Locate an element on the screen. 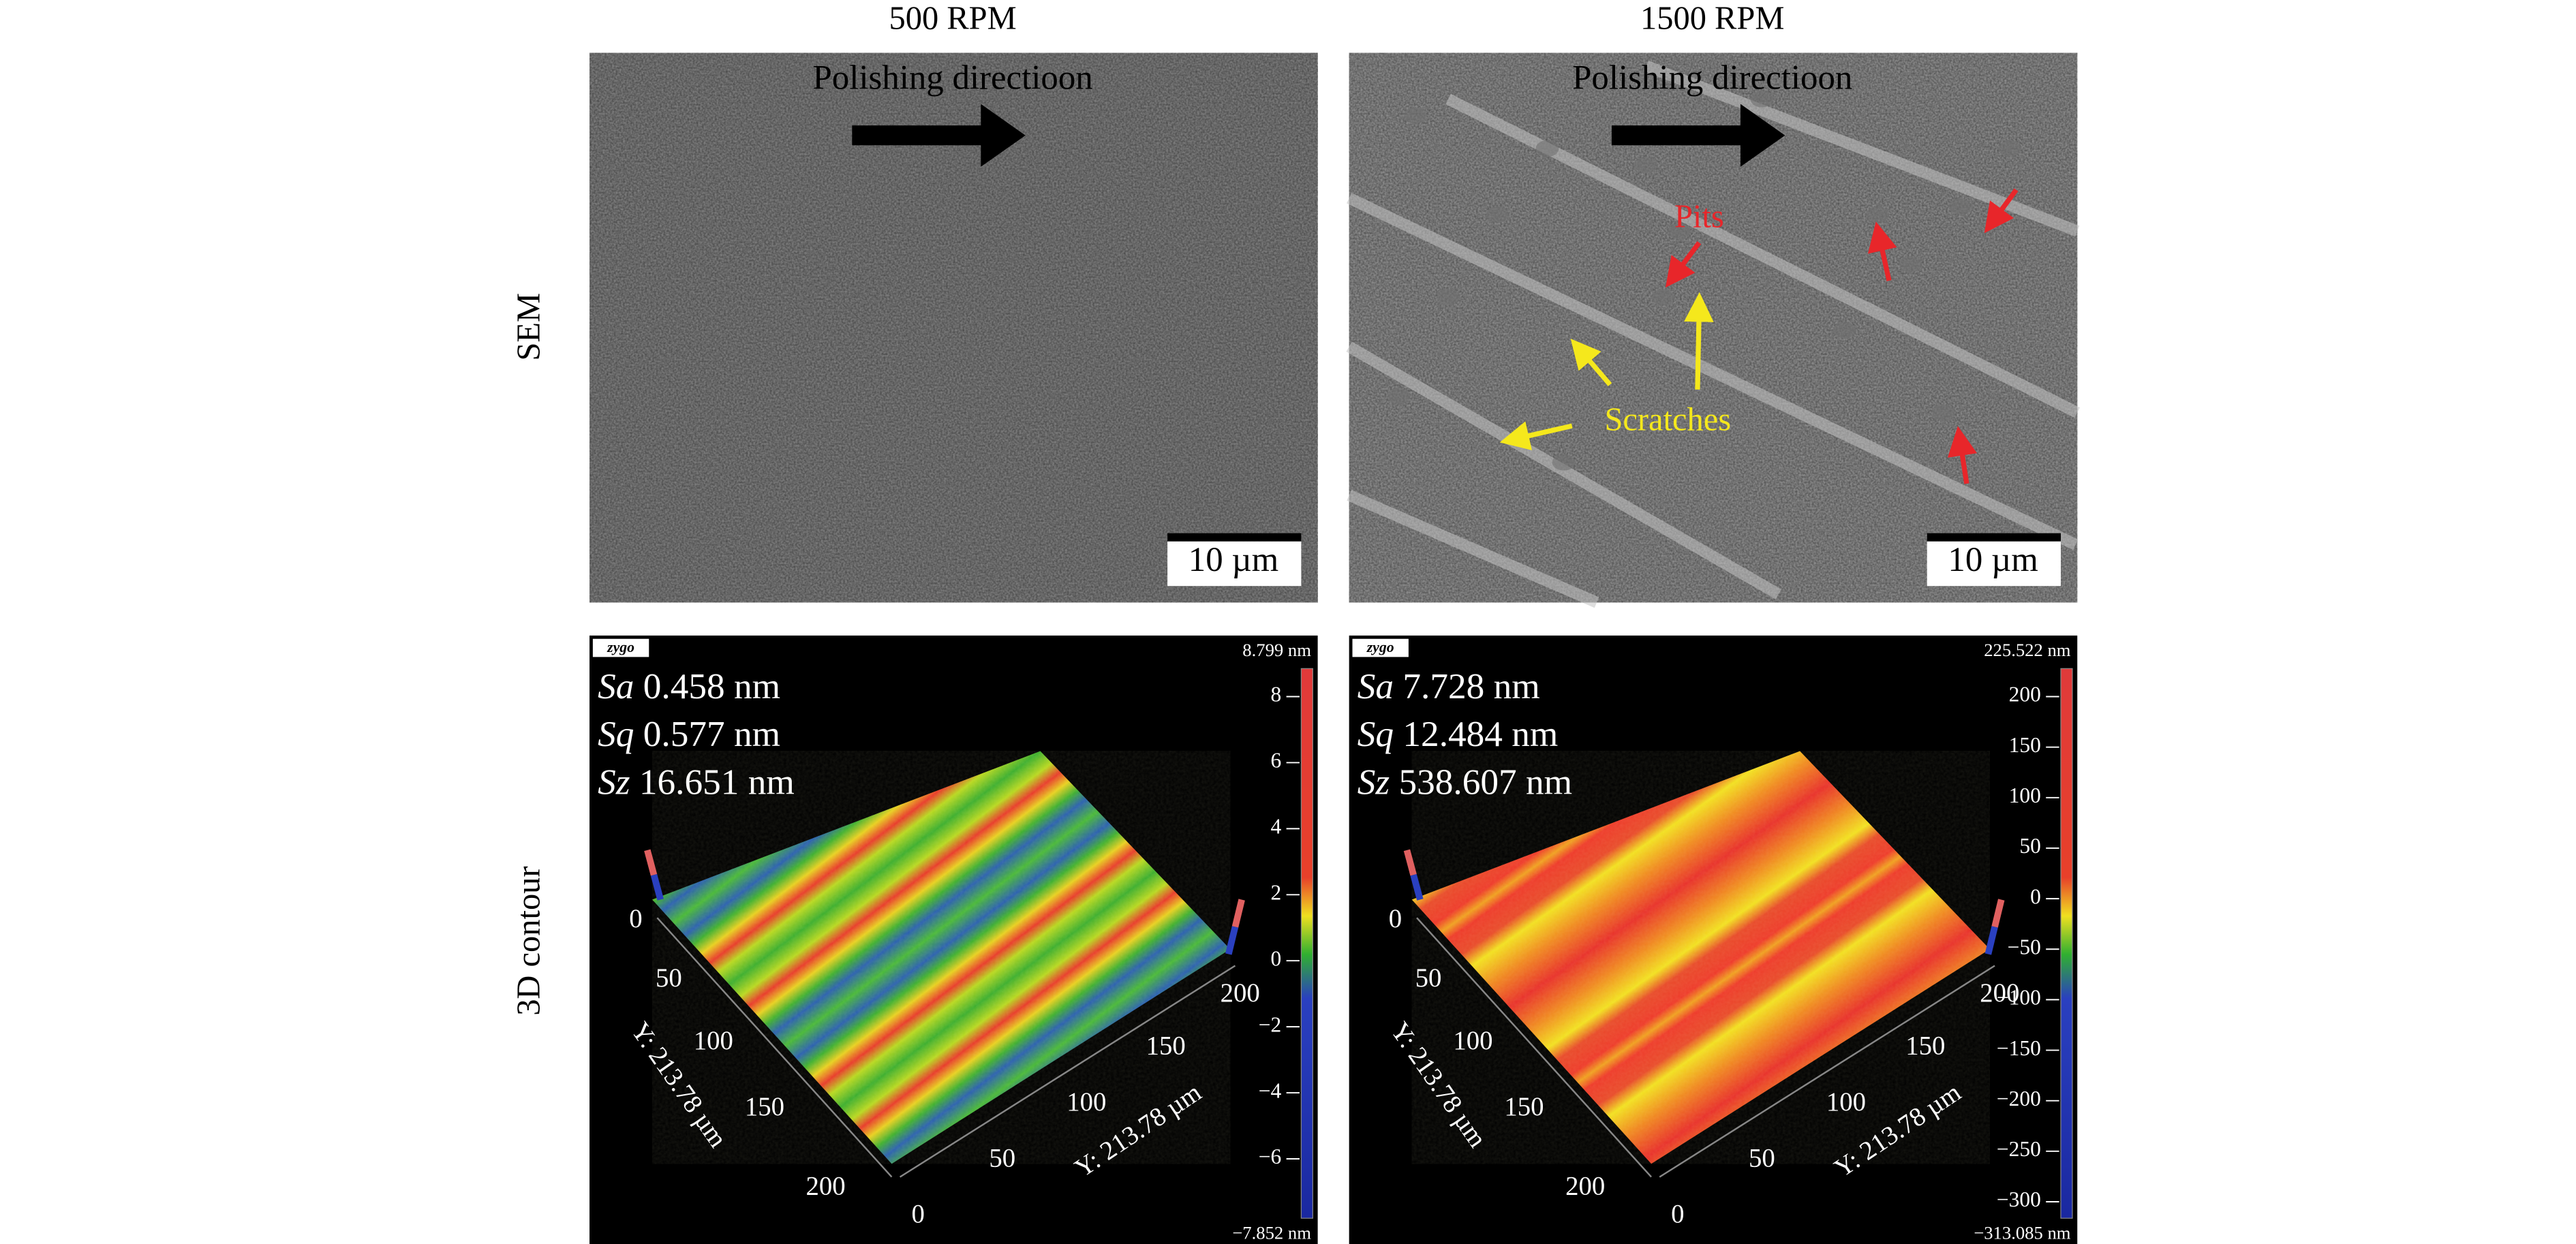  row-label: SEM is located at coordinates (528, 327).